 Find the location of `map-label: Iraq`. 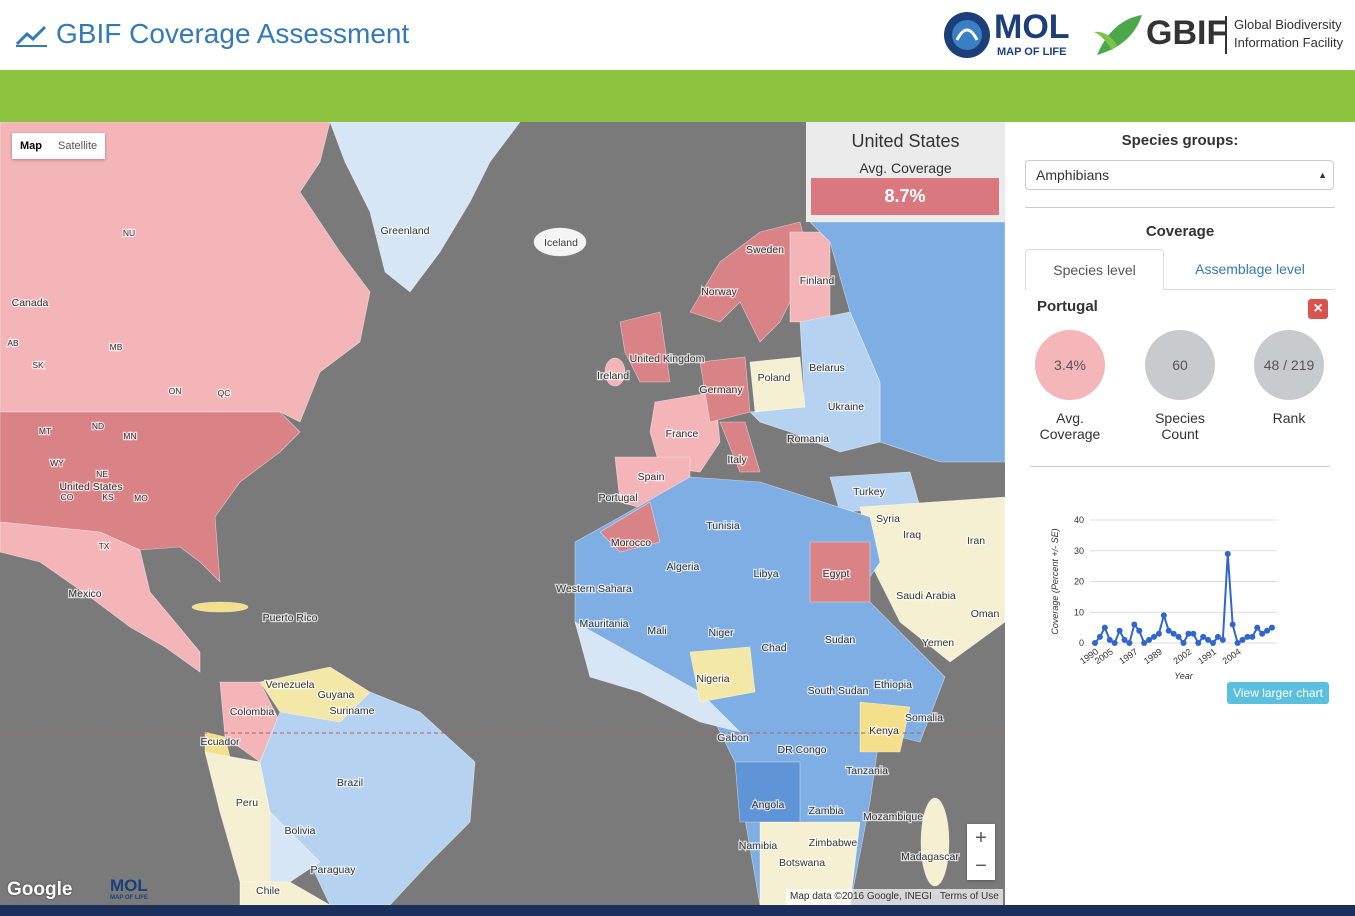

map-label: Iraq is located at coordinates (912, 535).